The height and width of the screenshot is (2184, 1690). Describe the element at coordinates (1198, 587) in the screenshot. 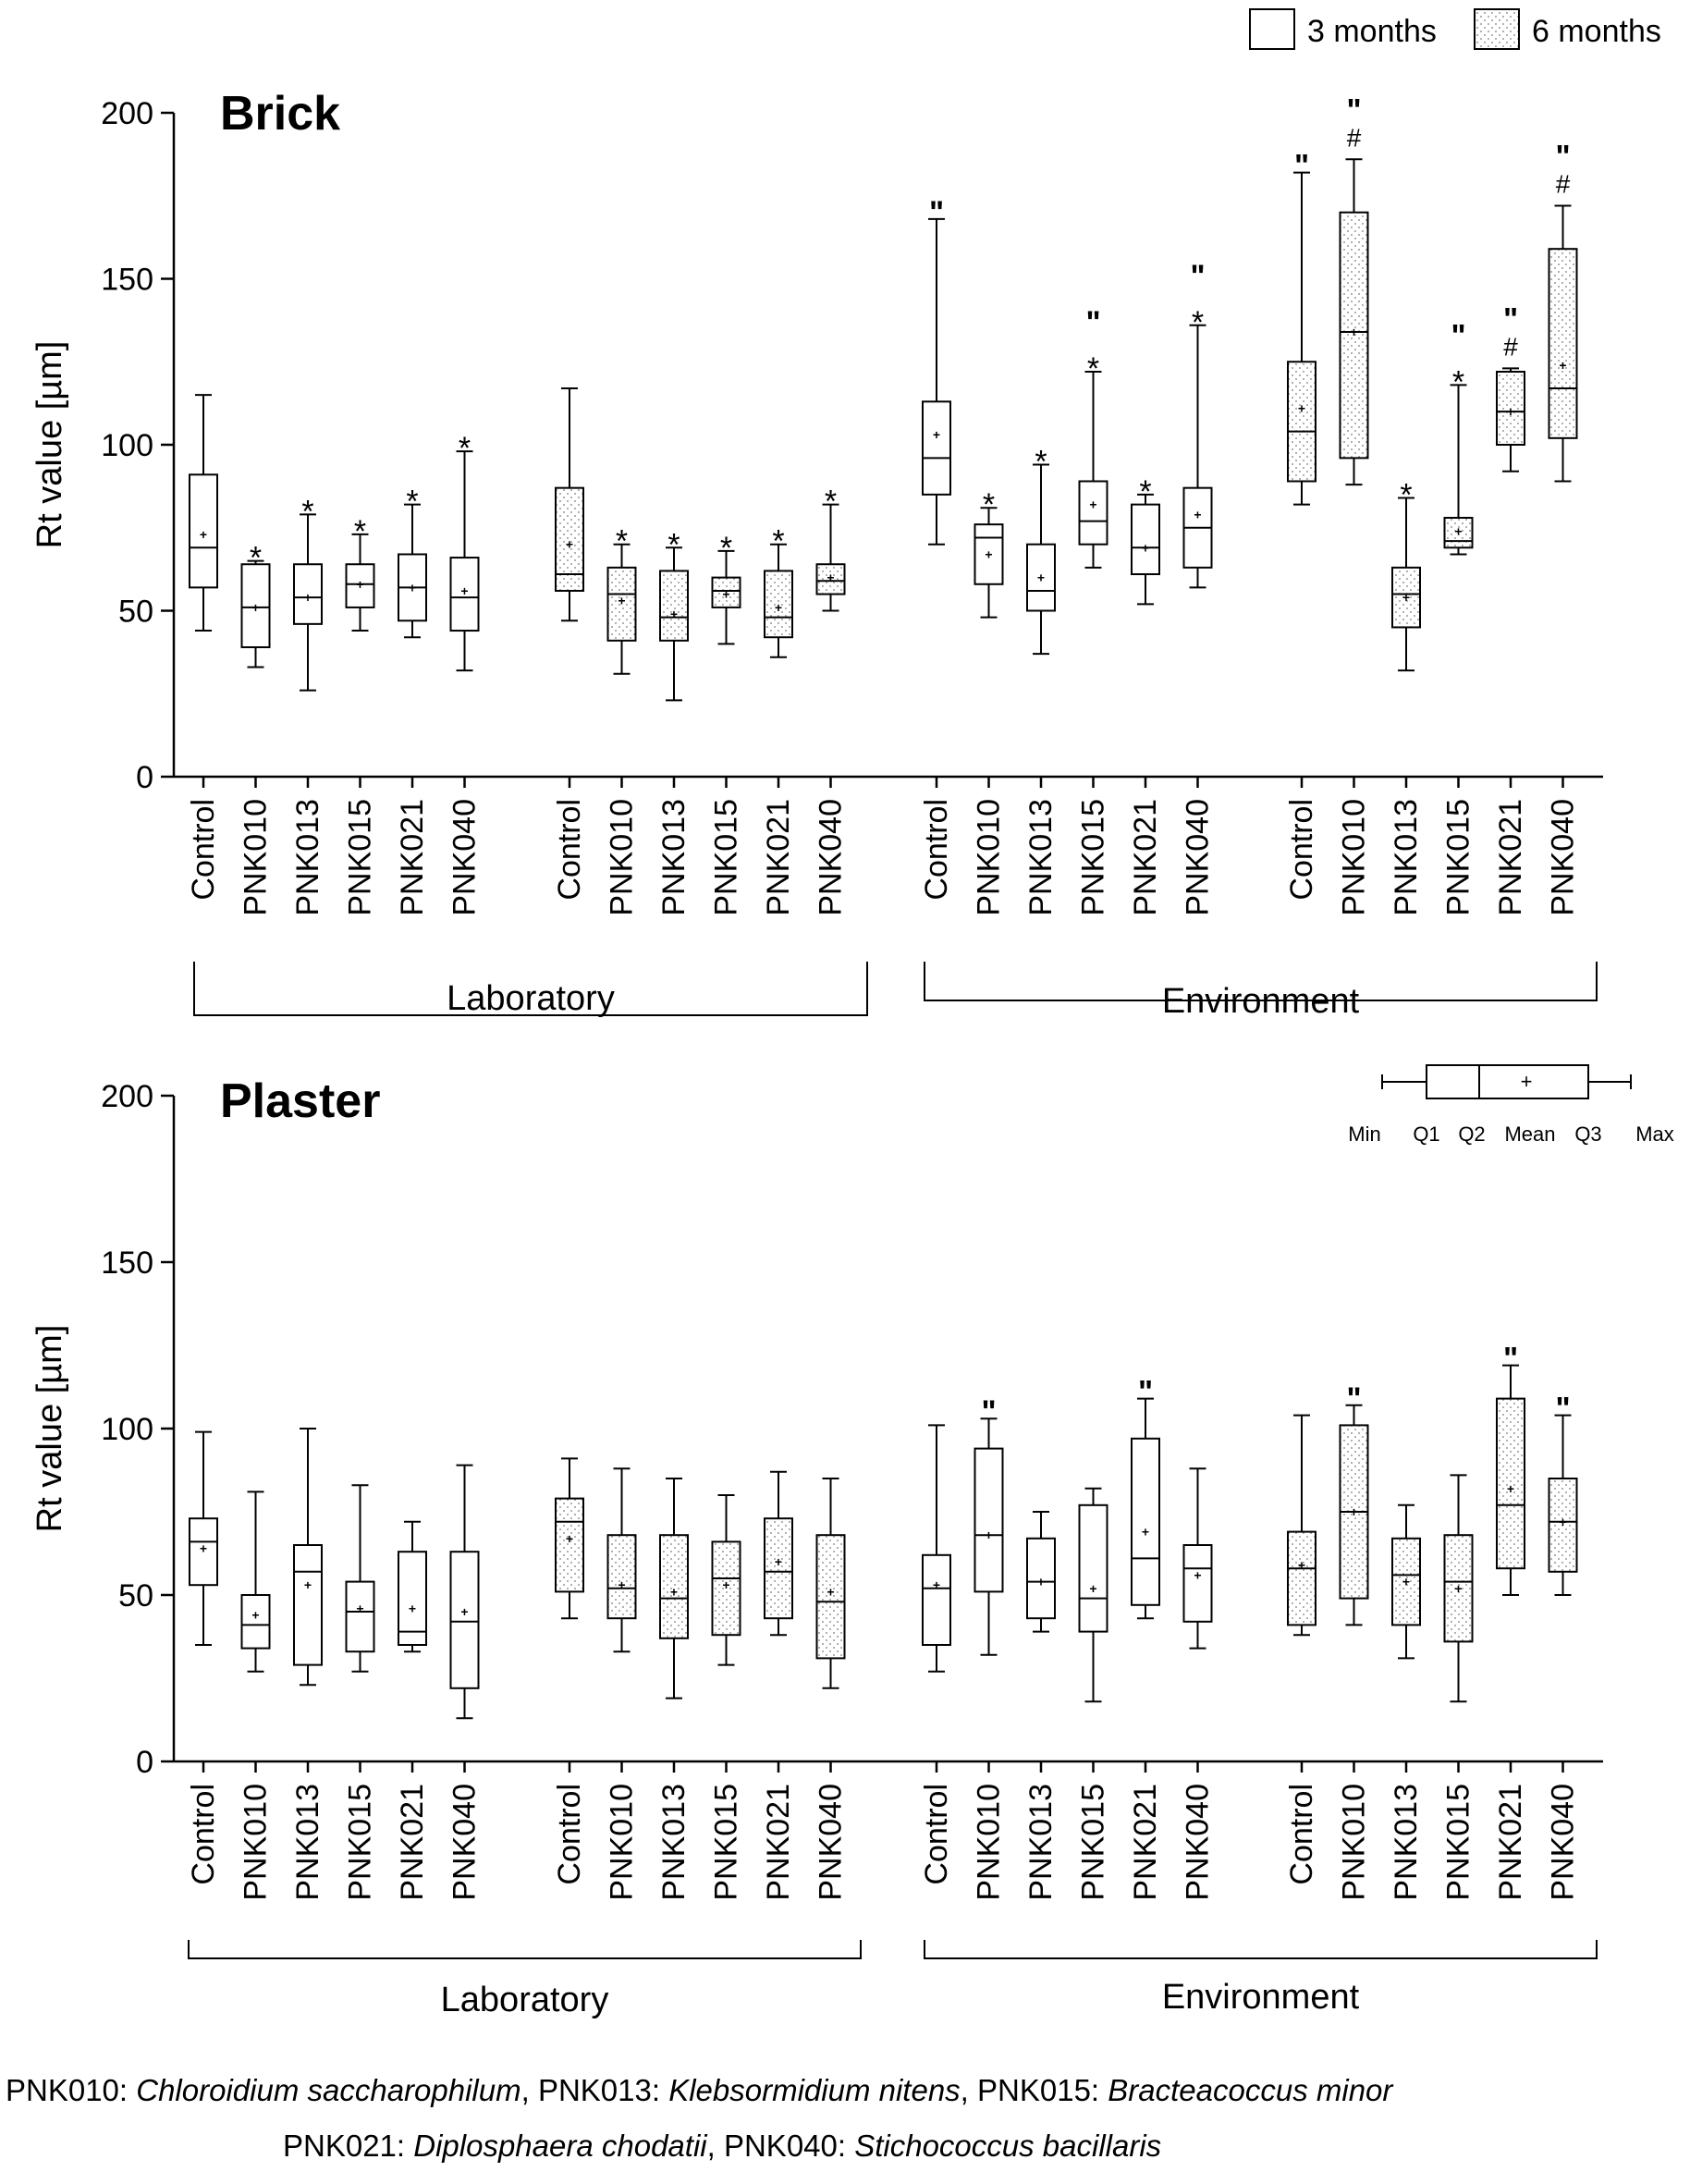

I see `box-pnk040: + * " PNK040` at that location.